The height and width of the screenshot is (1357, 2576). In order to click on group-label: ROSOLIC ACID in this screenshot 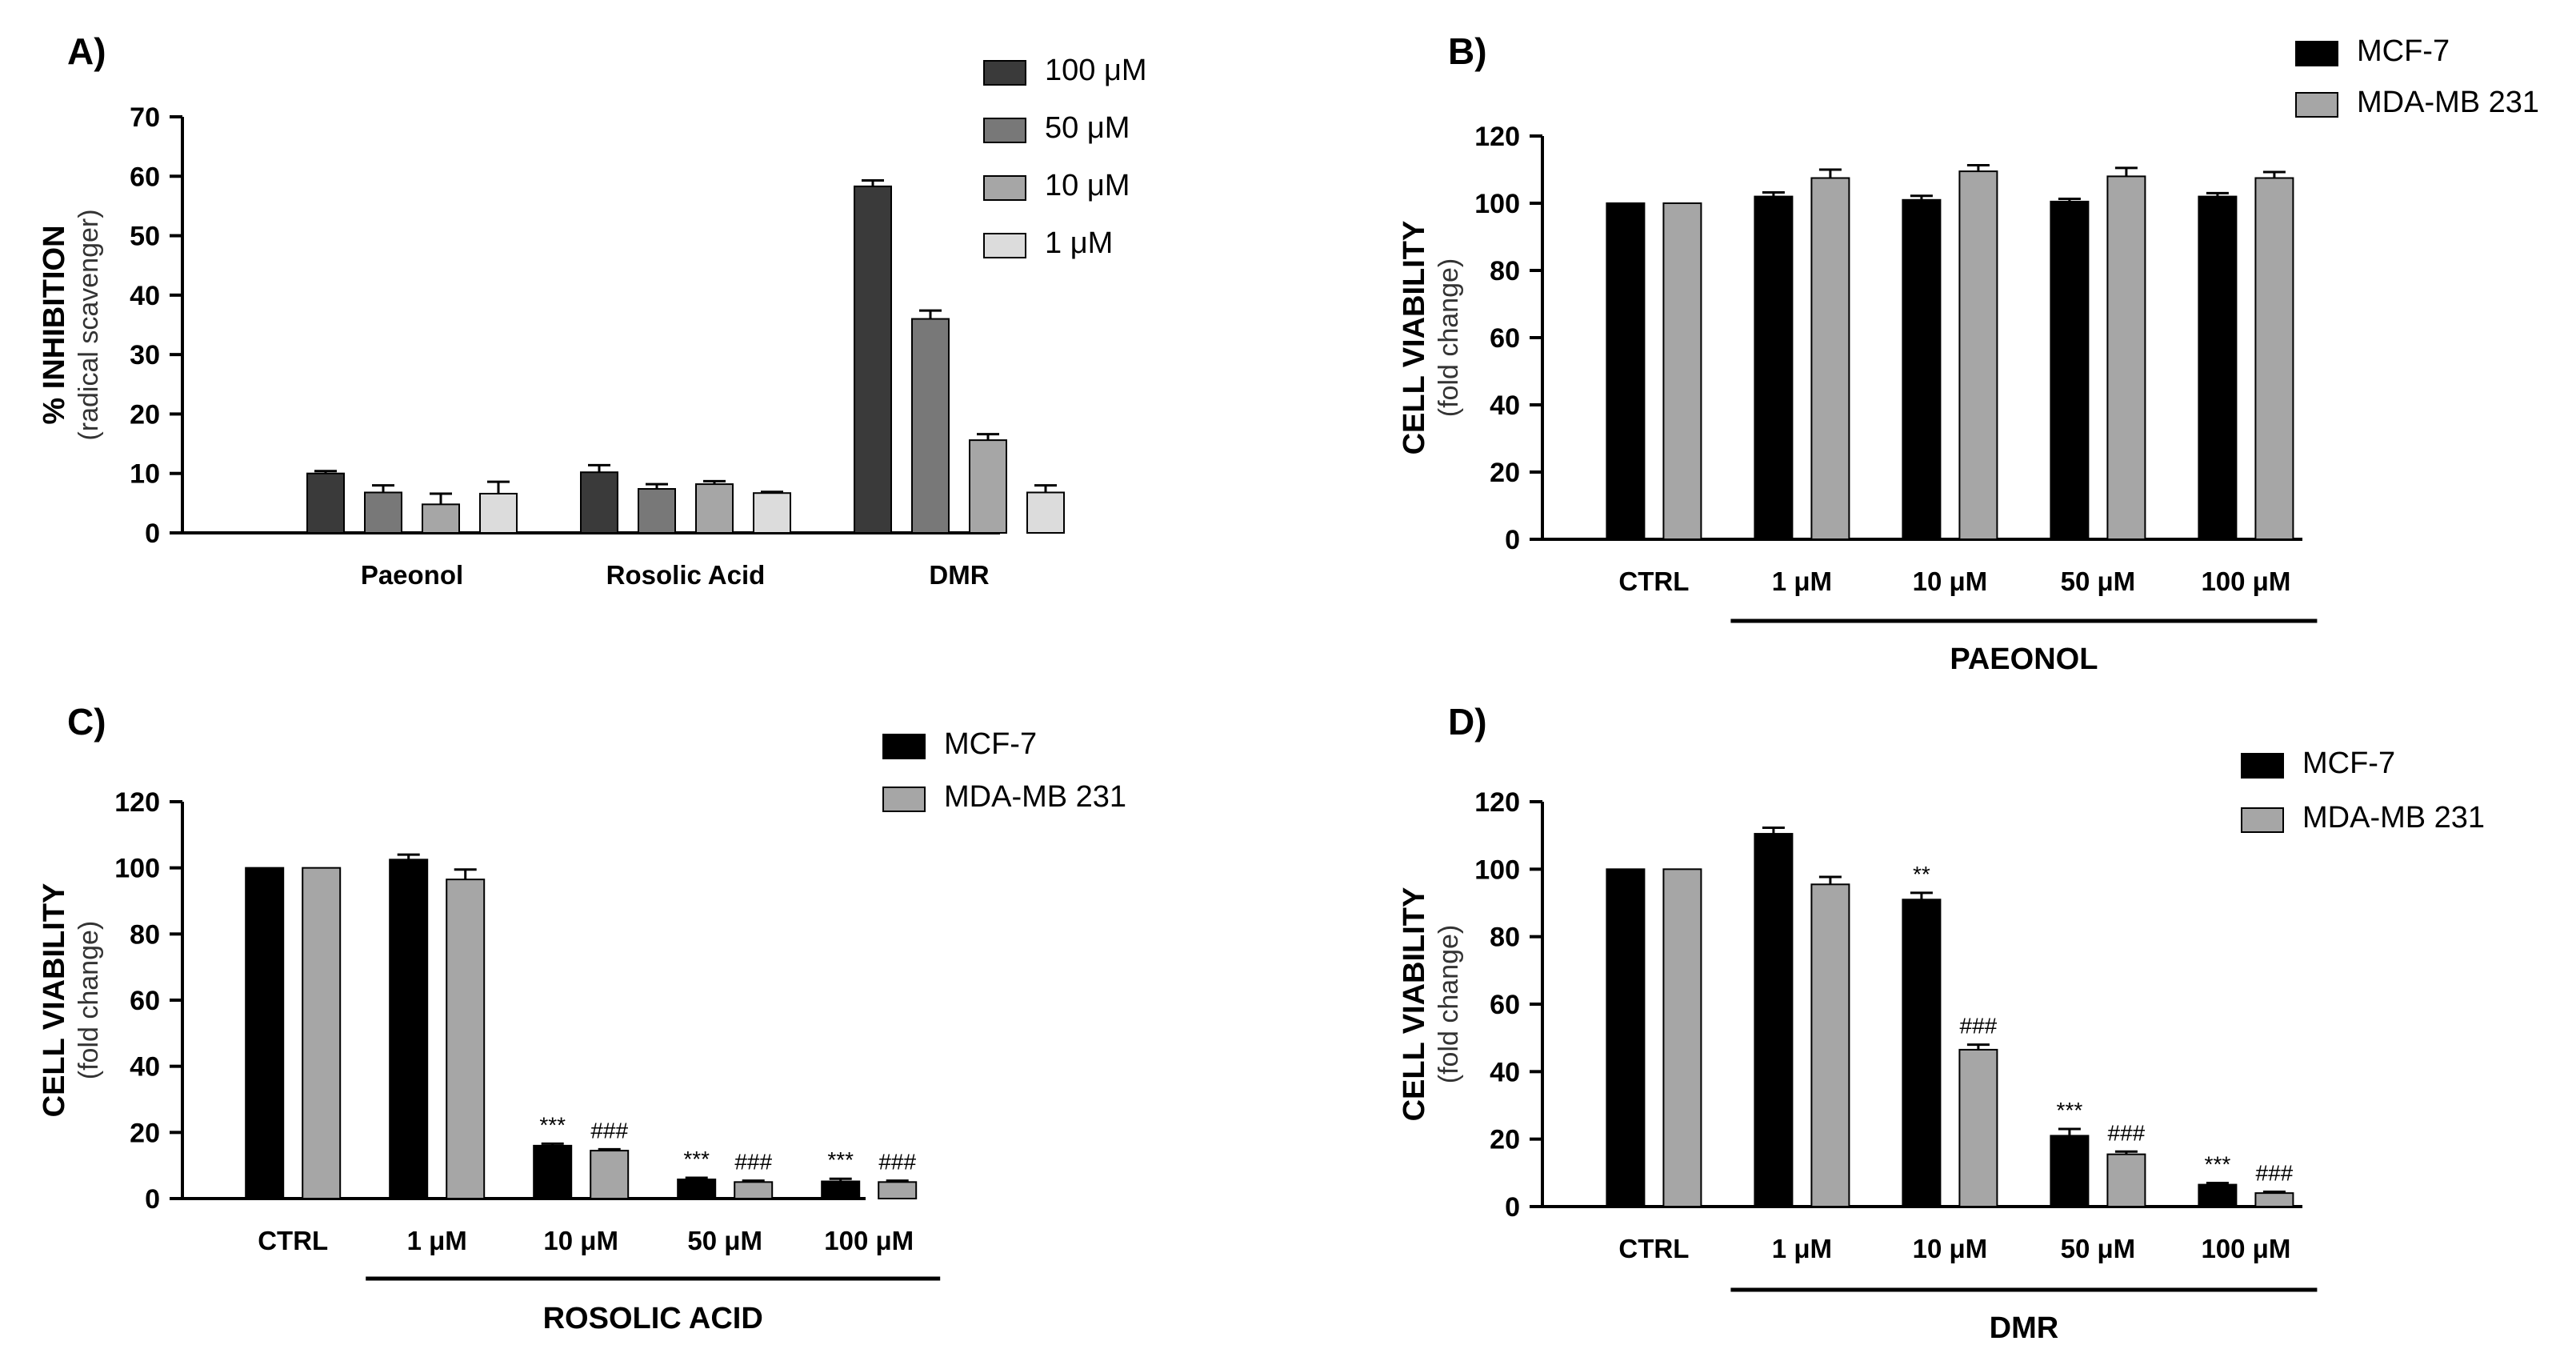, I will do `click(653, 1318)`.